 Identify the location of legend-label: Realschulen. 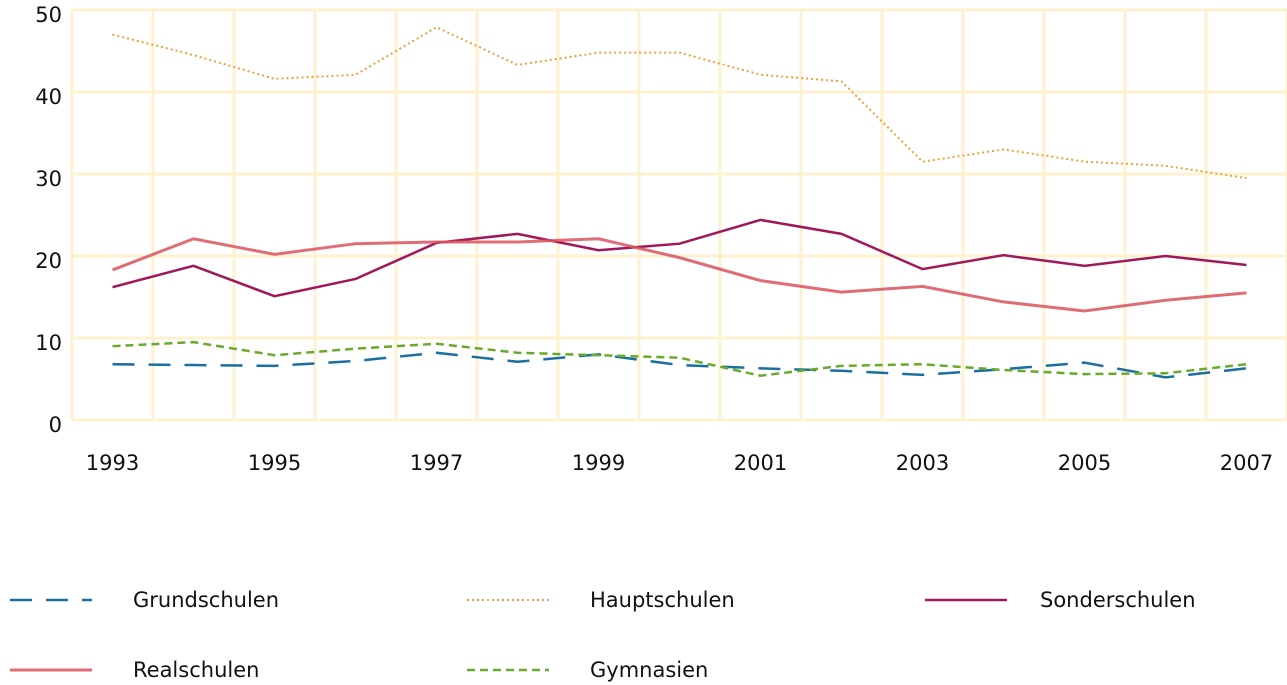
(196, 670).